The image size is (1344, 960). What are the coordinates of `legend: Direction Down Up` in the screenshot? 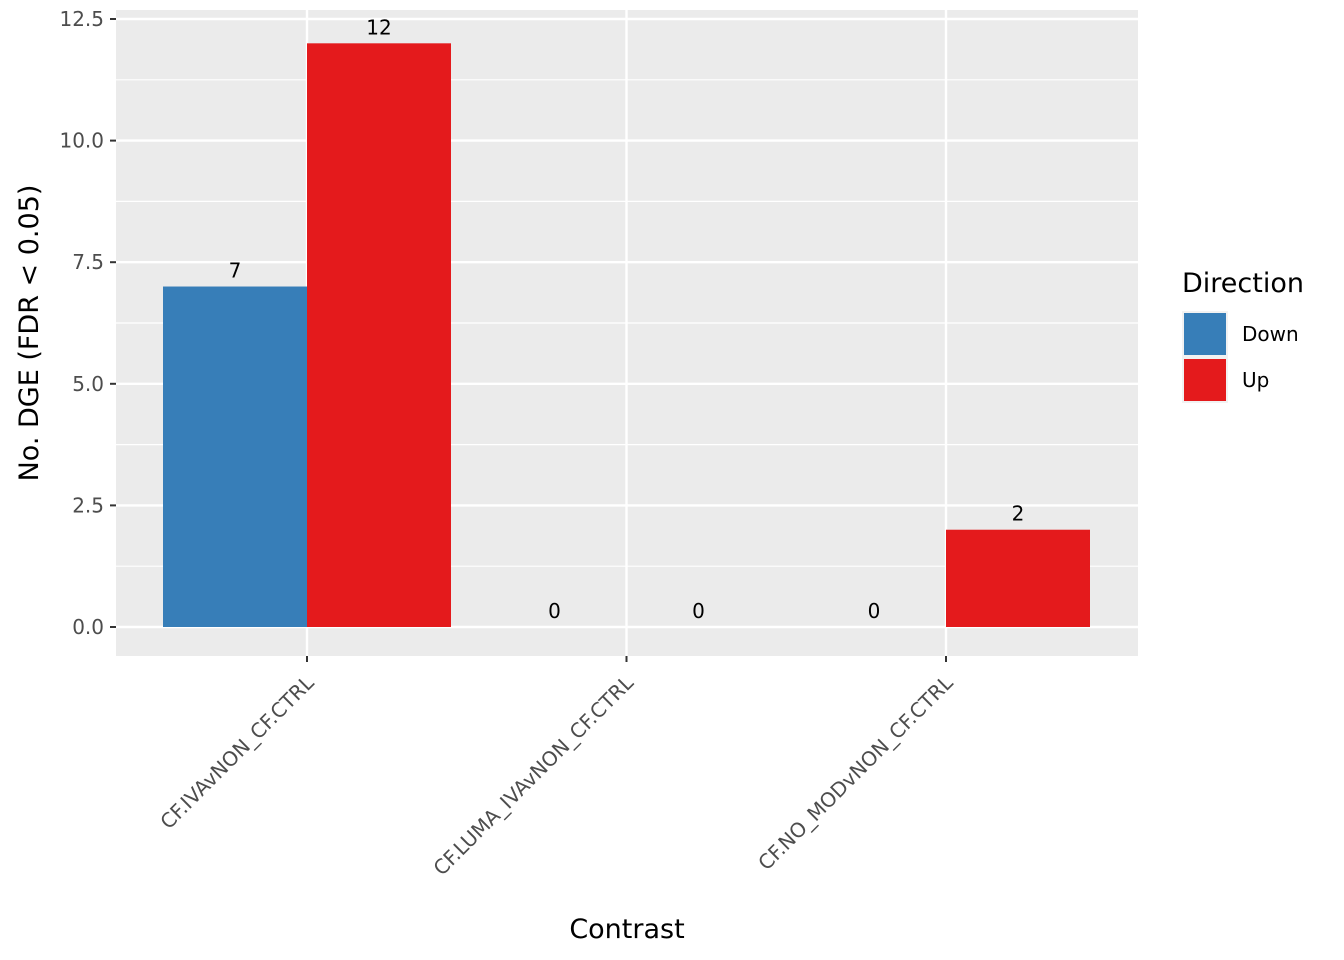 It's located at (1243, 335).